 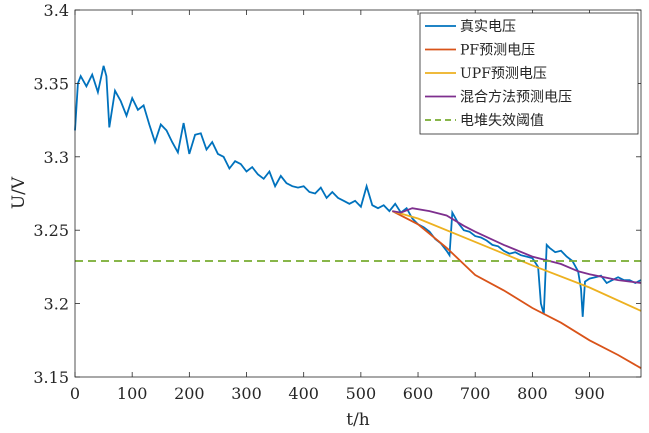 What do you see at coordinates (51, 83) in the screenshot?
I see `y-tick-label: 3.35` at bounding box center [51, 83].